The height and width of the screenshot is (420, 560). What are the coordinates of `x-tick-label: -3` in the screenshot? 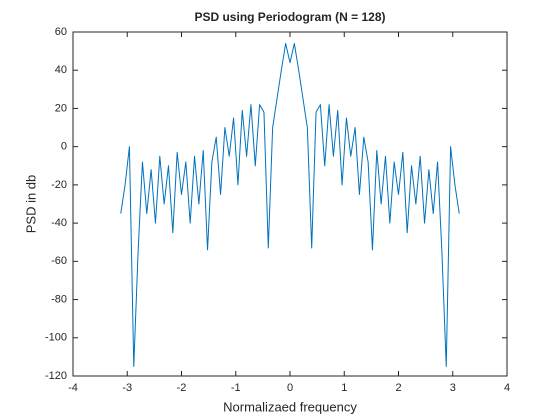 It's located at (127, 388).